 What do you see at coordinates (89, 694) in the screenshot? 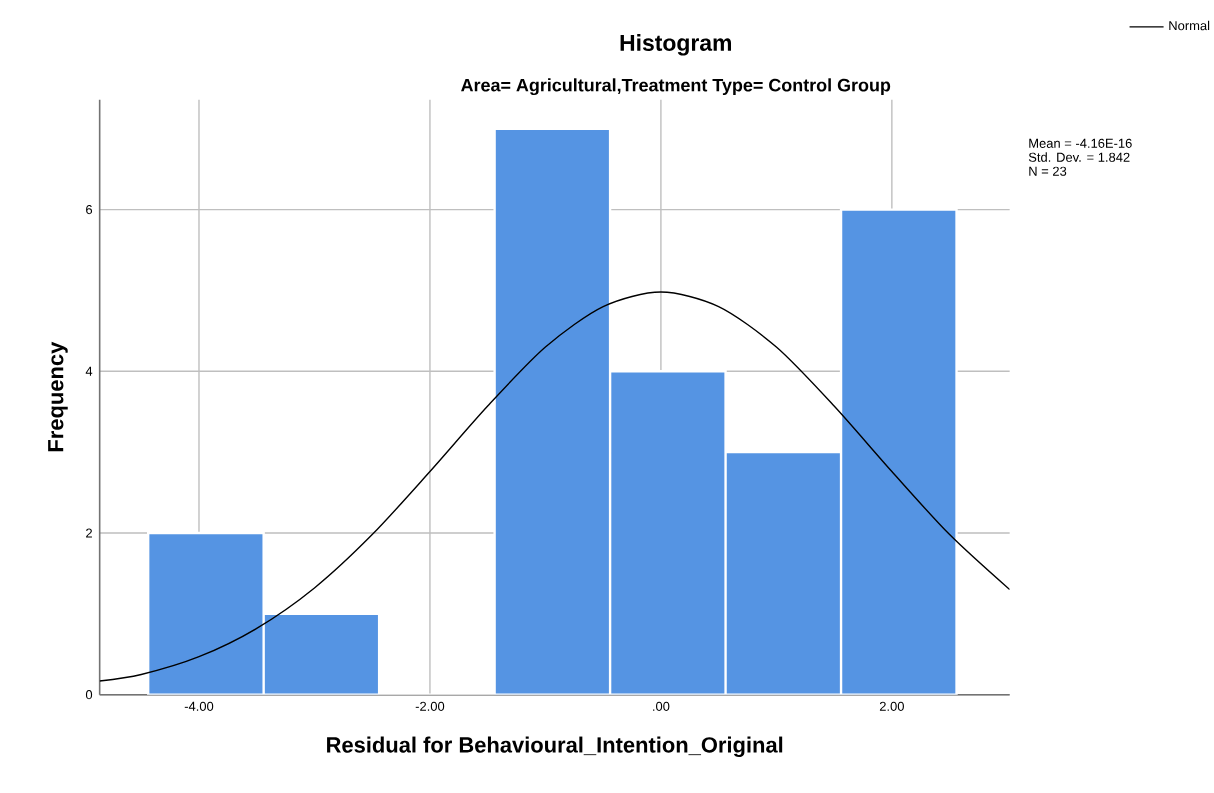
I see `y-tick-label: 0` at bounding box center [89, 694].